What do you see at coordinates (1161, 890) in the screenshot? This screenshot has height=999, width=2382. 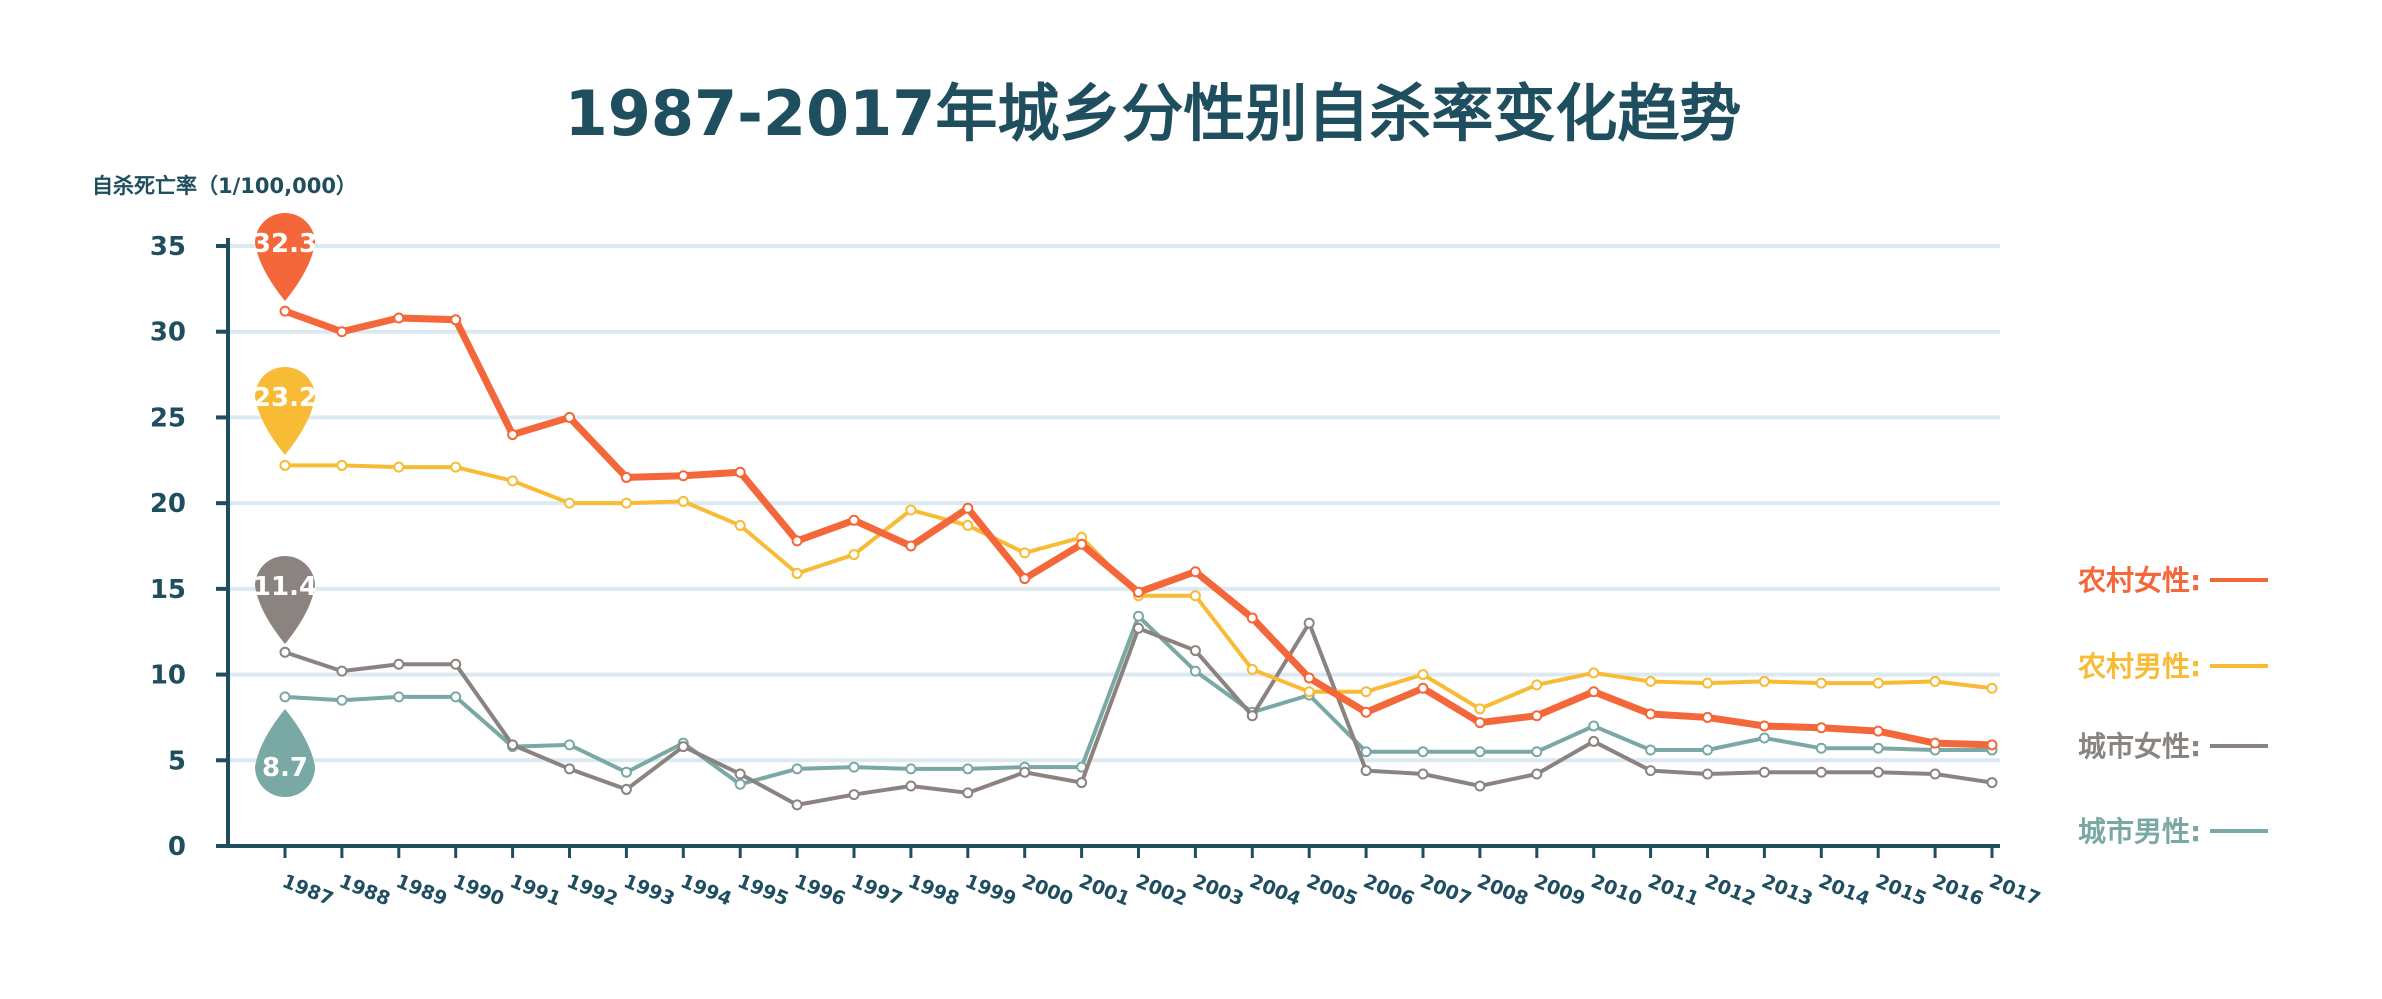 I see `x-tick-label: 2002` at bounding box center [1161, 890].